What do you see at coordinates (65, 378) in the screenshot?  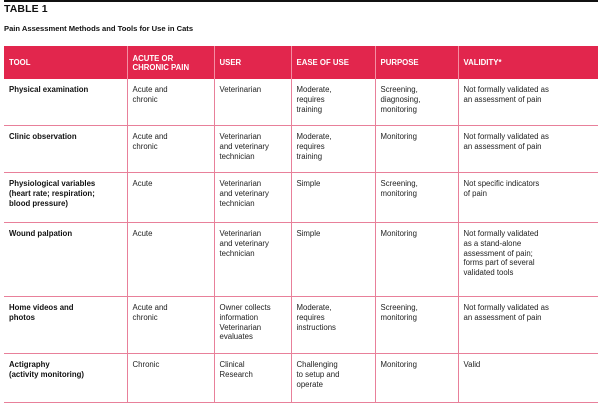 I see `cell-tool: Actigraphy (activity monitoring)` at bounding box center [65, 378].